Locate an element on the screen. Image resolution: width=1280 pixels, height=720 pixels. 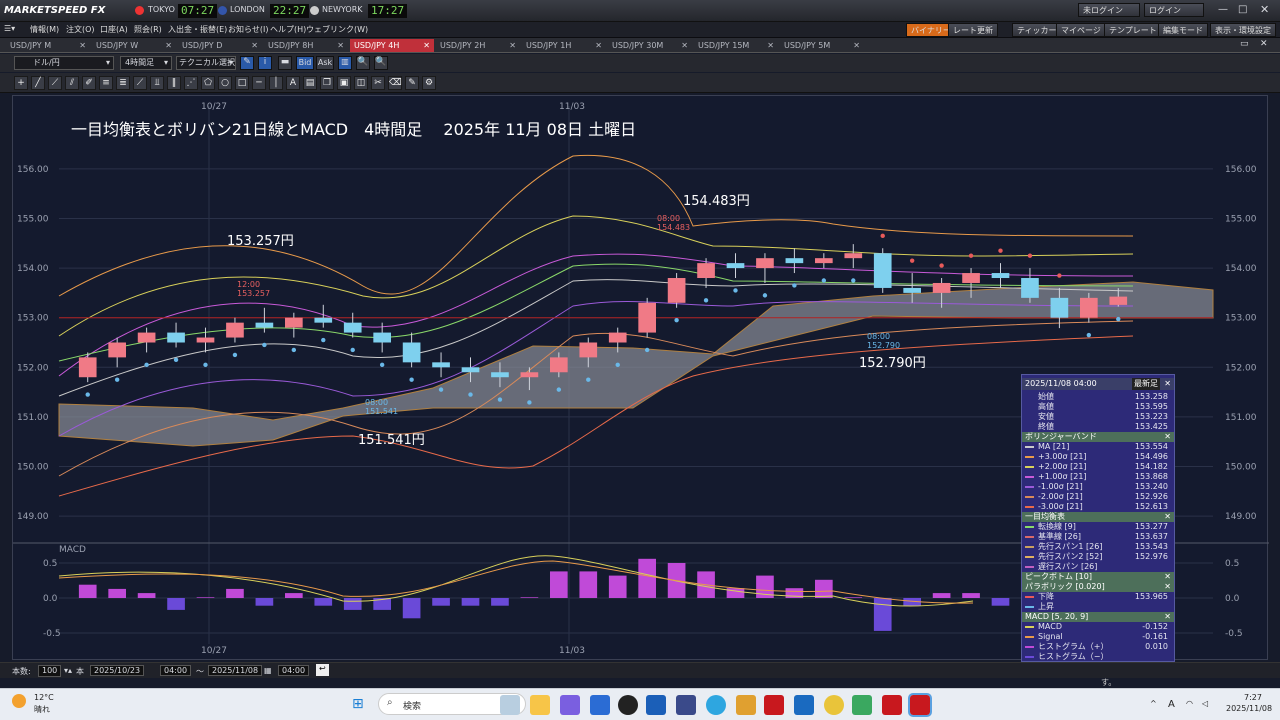
timeframe-select: 4時間足 ▾ is located at coordinates (146, 63).